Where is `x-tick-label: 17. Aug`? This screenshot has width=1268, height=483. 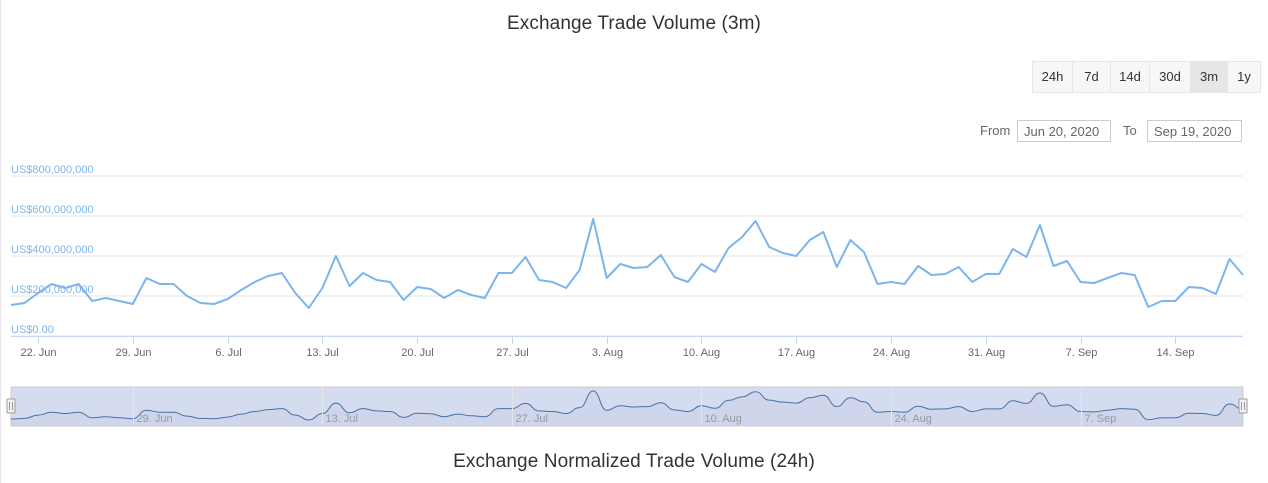
x-tick-label: 17. Aug is located at coordinates (796, 353).